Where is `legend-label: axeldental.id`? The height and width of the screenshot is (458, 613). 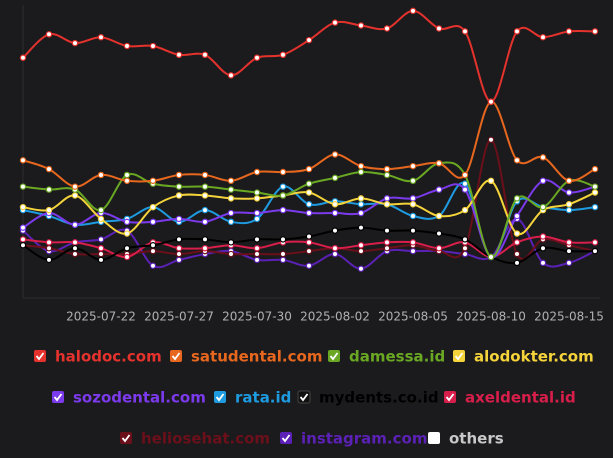 legend-label: axeldental.id is located at coordinates (520, 398).